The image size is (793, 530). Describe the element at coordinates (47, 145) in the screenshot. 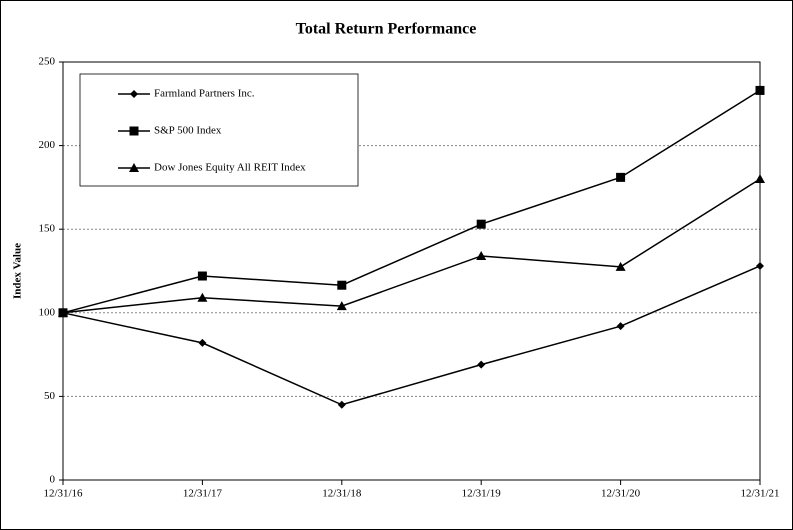

I see `y-tick-label: 200` at that location.